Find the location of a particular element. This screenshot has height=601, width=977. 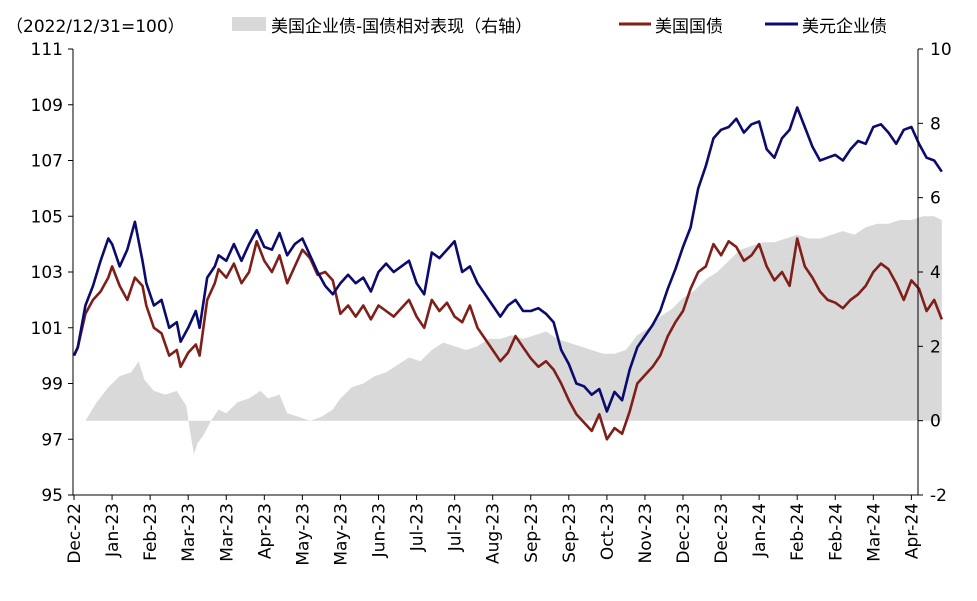

legend-label-corporate: 美元企业债 is located at coordinates (844, 27).